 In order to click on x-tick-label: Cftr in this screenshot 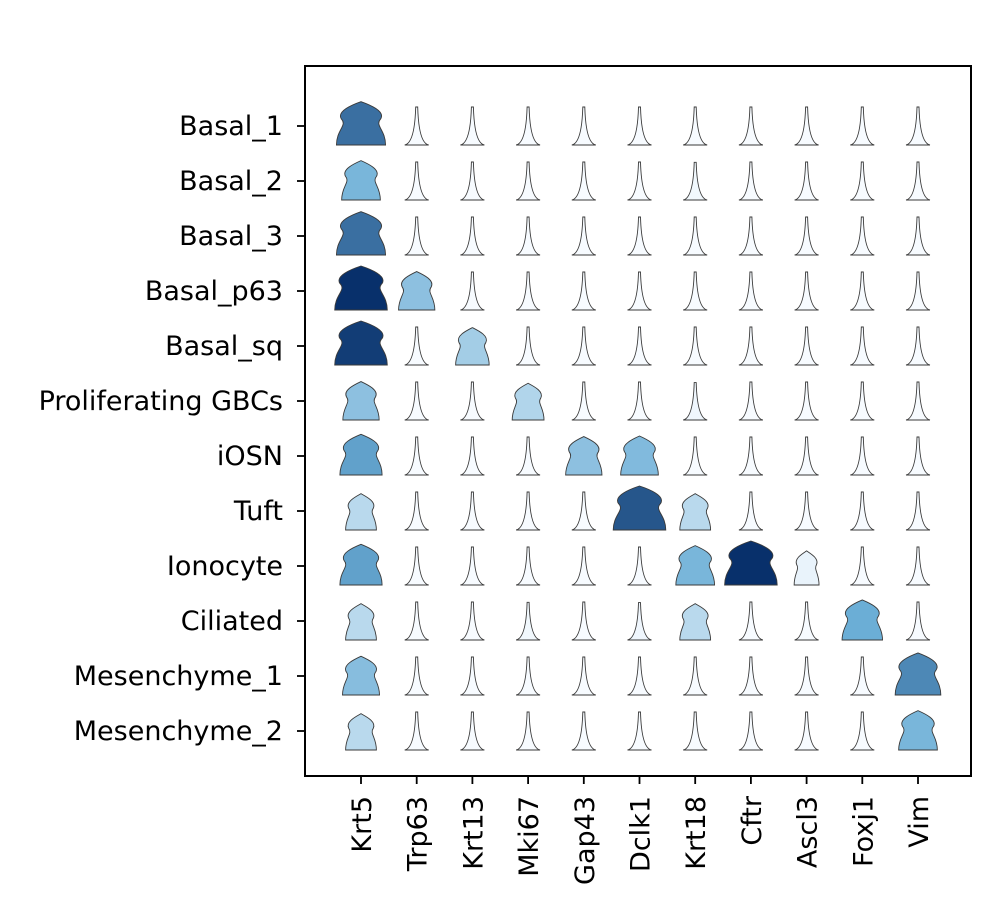, I will do `click(752, 820)`.